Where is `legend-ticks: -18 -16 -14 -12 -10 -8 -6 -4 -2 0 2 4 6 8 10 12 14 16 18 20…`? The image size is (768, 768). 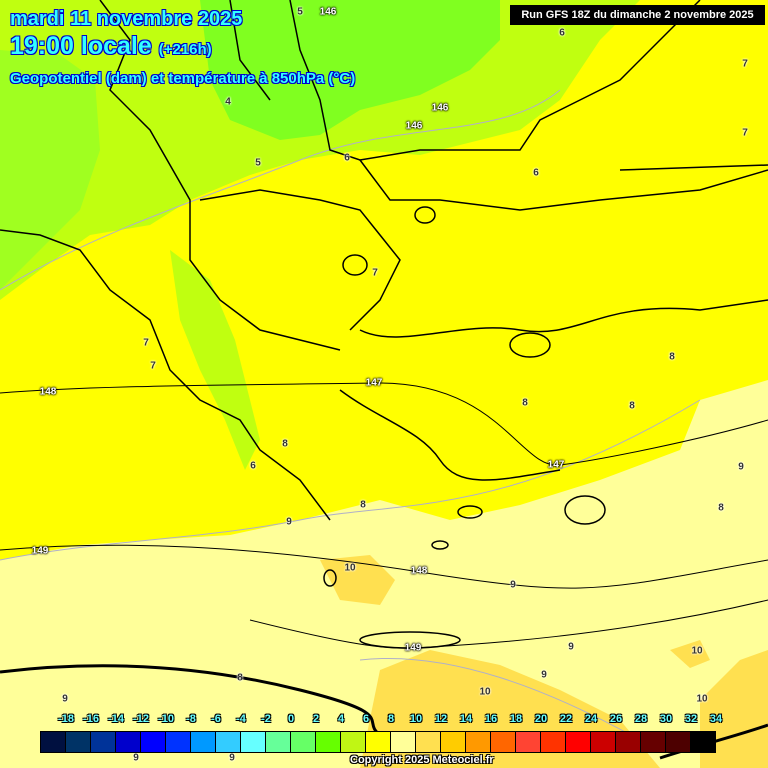
legend-ticks: -18 -16 -14 -12 -10 -8 -6 -4 -2 0 2 4 6 8 10 12 14 16 18 20… is located at coordinates (384, 720).